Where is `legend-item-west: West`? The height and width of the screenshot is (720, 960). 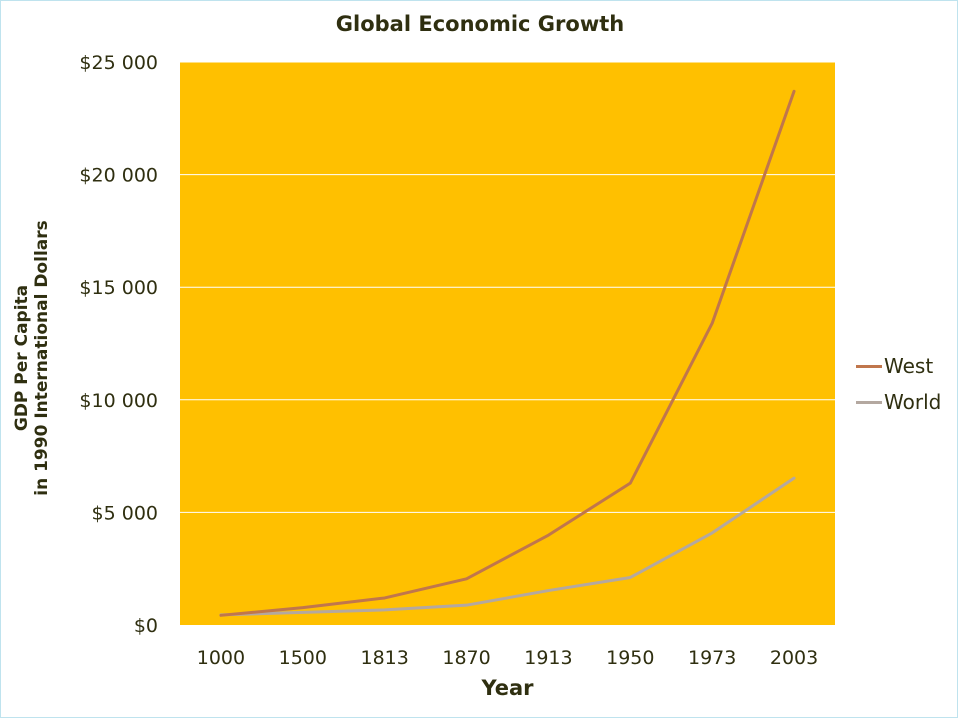
legend-item-west: West is located at coordinates (898, 366).